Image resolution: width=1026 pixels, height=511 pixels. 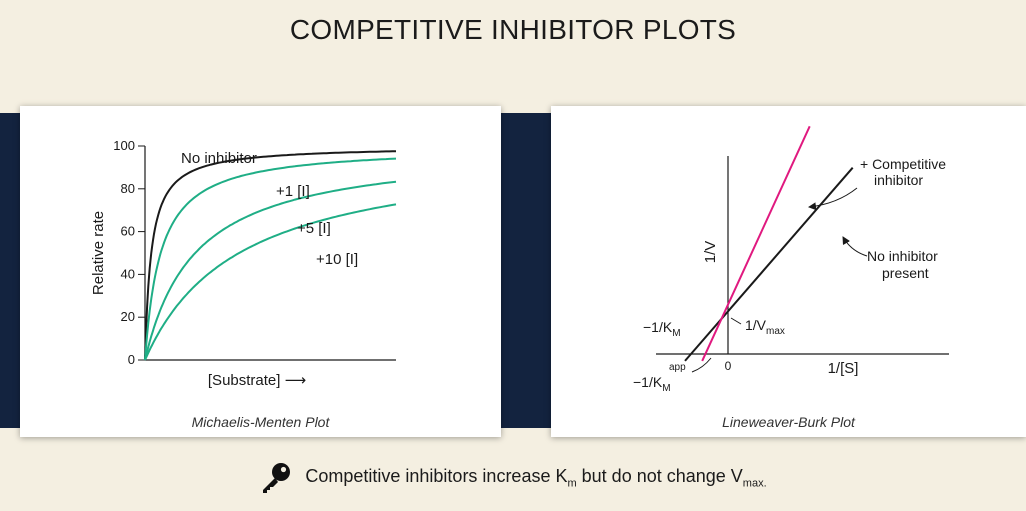 What do you see at coordinates (662, 329) in the screenshot?
I see `lb-label-km: −1/KM` at bounding box center [662, 329].